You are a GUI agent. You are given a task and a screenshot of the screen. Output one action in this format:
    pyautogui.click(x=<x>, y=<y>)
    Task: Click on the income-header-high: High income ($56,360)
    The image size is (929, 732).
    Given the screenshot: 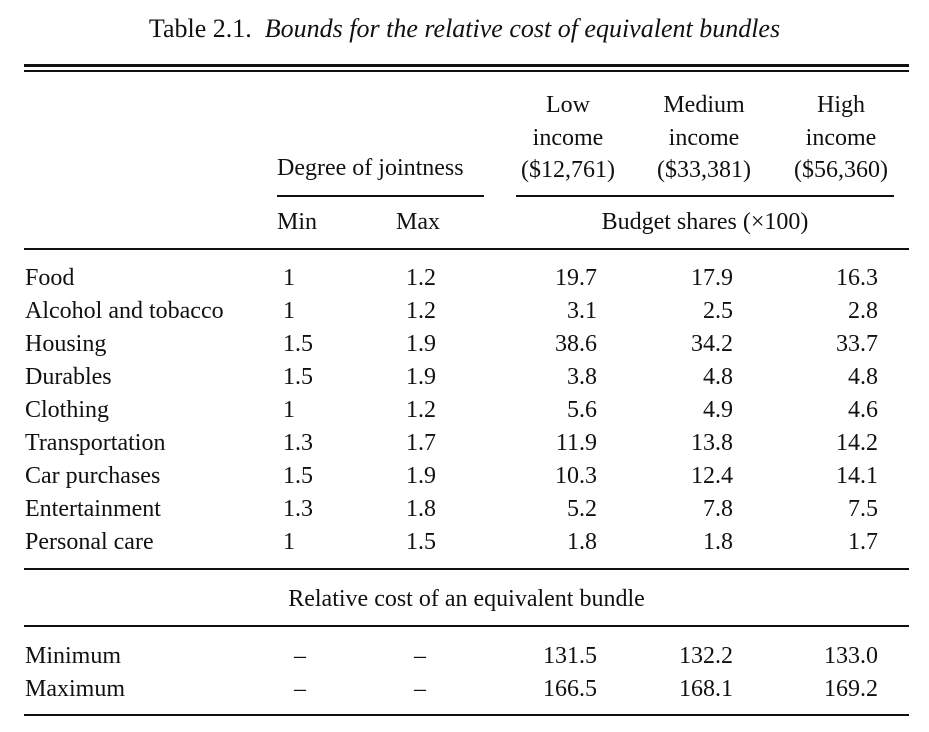 What is the action you would take?
    pyautogui.click(x=841, y=137)
    